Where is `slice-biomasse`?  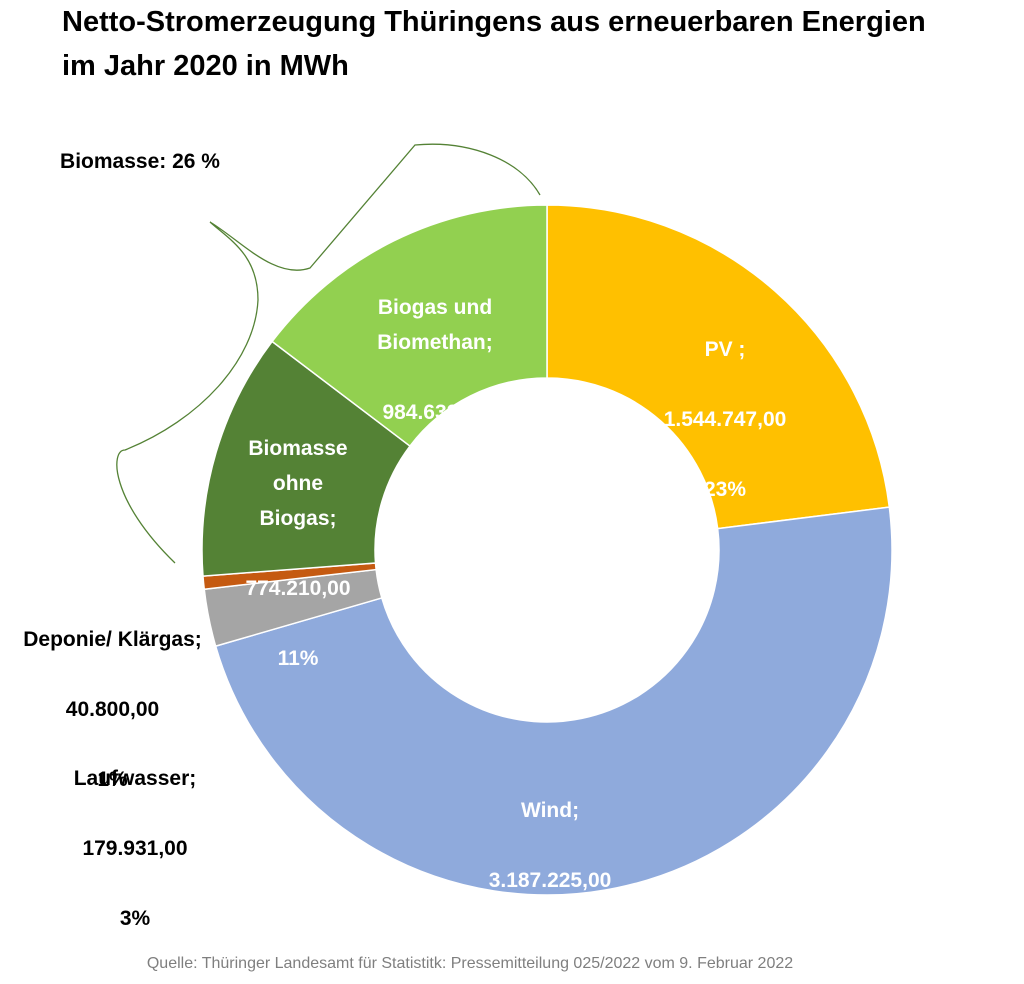 slice-biomasse is located at coordinates (306, 458).